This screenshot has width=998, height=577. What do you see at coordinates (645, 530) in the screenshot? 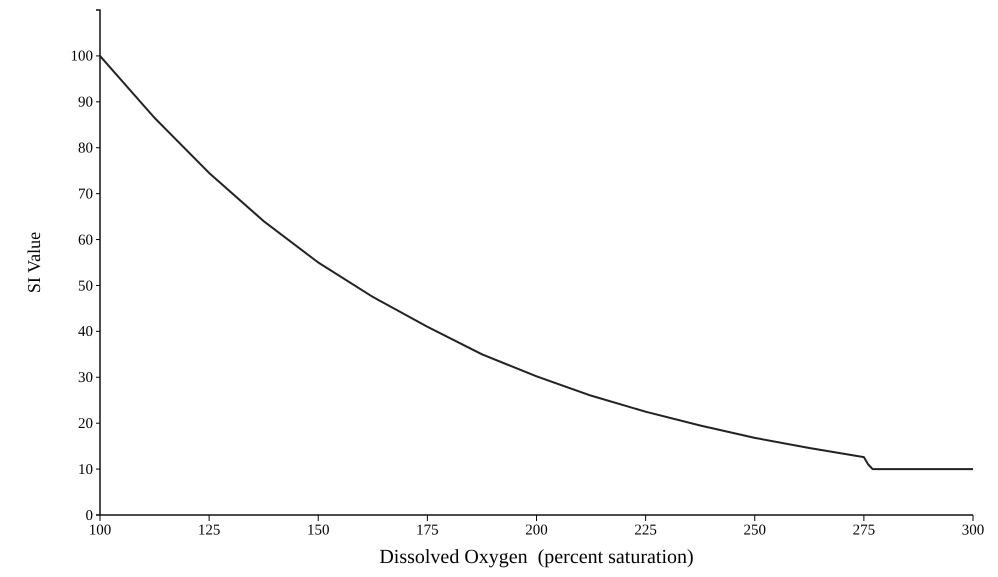
I see `x-tick-label: 225` at bounding box center [645, 530].